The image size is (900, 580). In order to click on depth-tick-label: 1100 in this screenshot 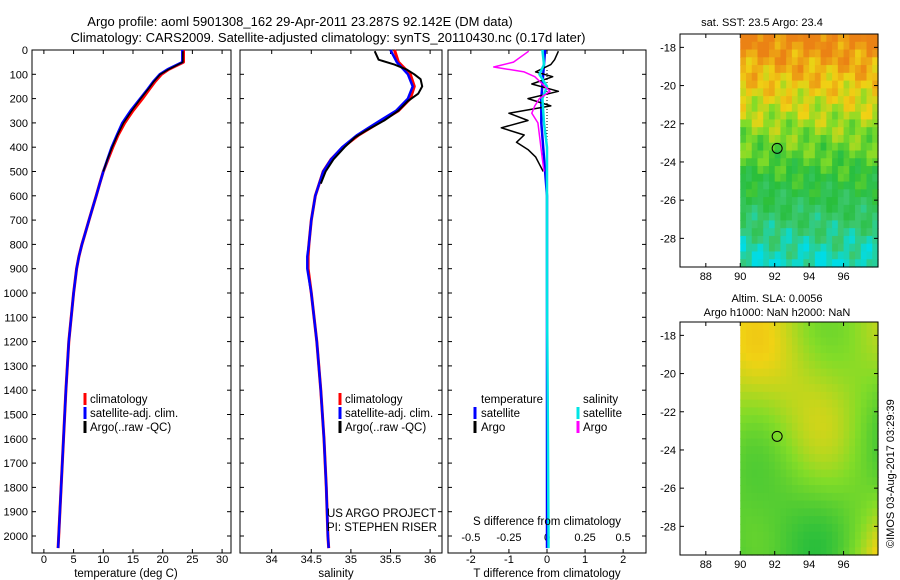, I will do `click(16, 318)`.